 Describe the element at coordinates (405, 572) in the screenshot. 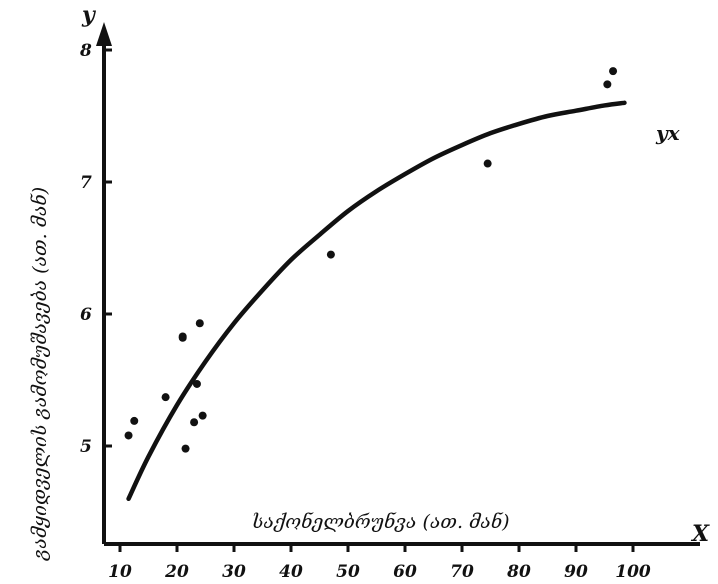

I see `x-tick-label: 60` at that location.